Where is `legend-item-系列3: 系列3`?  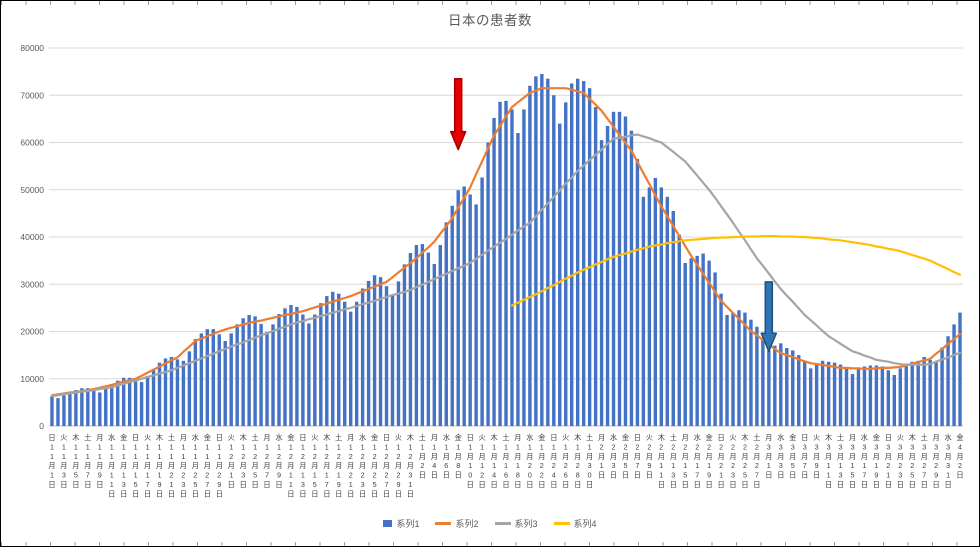 legend-item-系列3: 系列3 is located at coordinates (516, 523).